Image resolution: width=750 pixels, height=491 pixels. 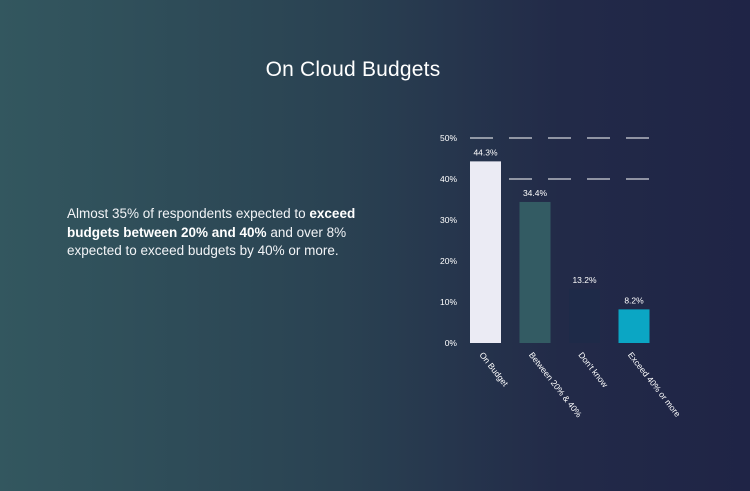 What do you see at coordinates (448, 302) in the screenshot?
I see `y-tick-label: 10%` at bounding box center [448, 302].